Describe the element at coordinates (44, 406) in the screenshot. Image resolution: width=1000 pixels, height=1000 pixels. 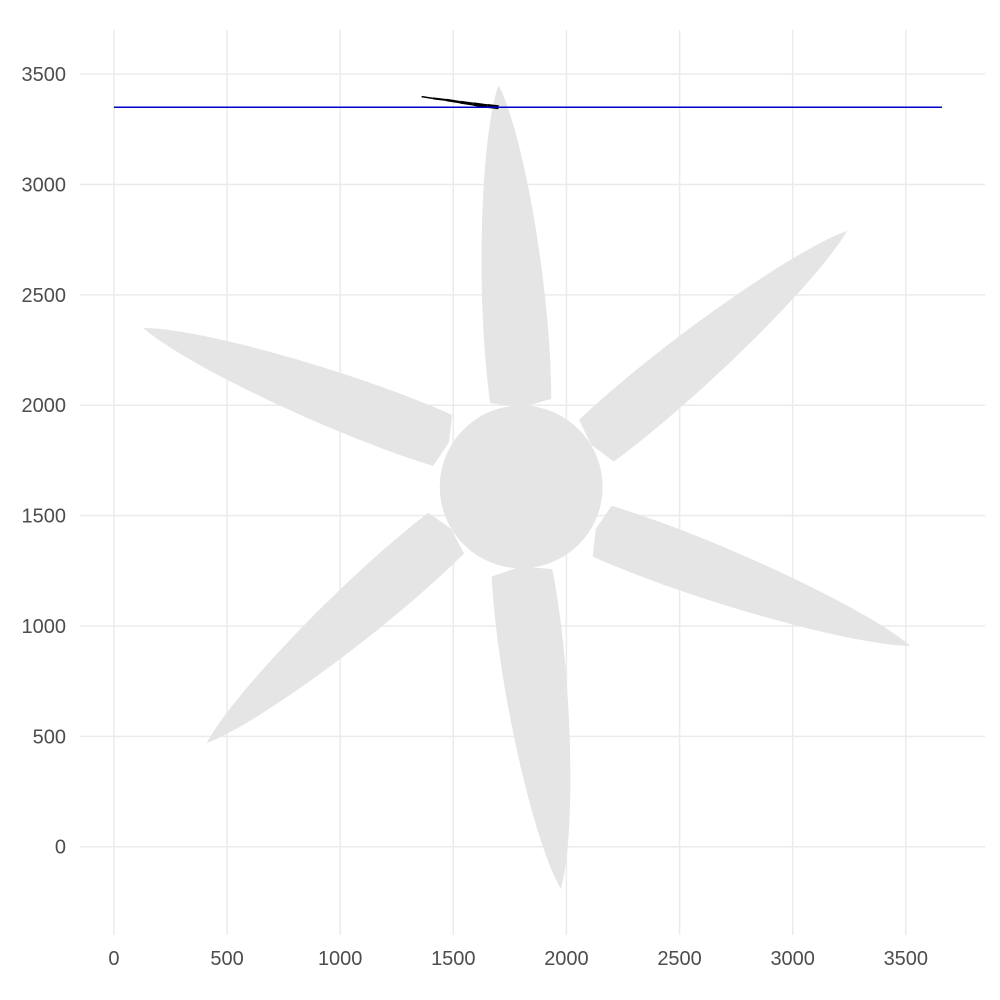
I see `y-tick-label: 2000` at that location.